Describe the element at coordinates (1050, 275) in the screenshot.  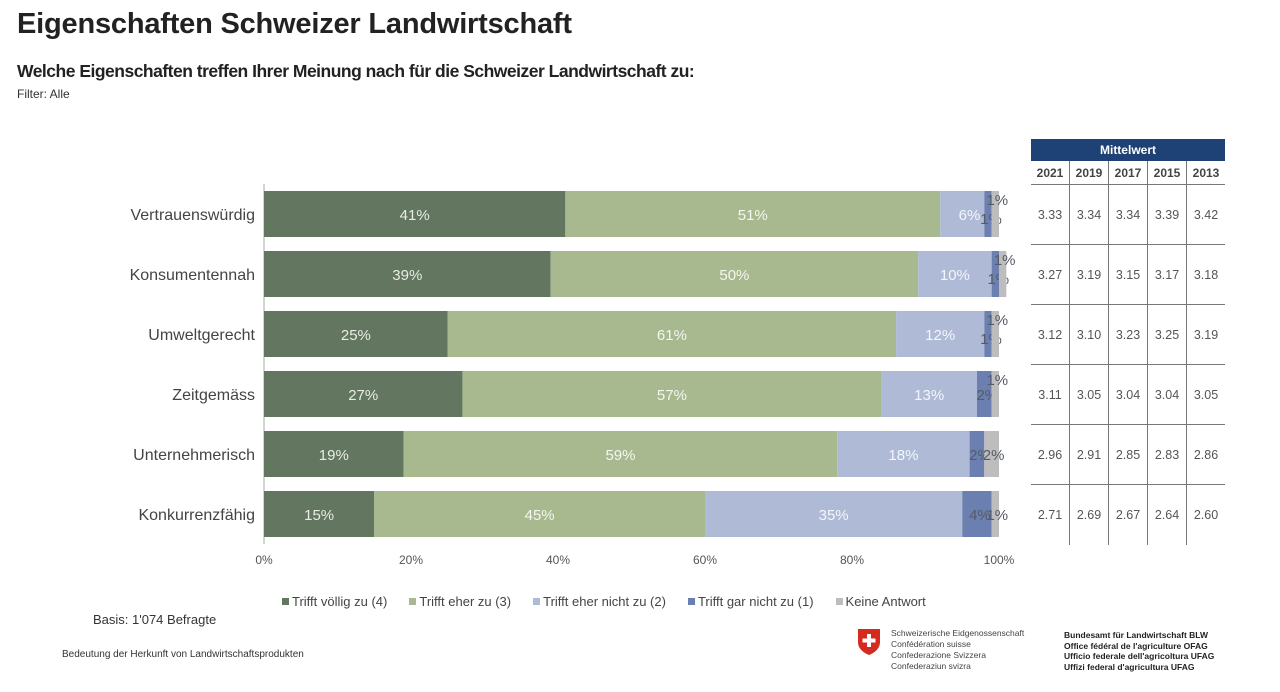
I see `mean-value-cell: 3.27` at that location.